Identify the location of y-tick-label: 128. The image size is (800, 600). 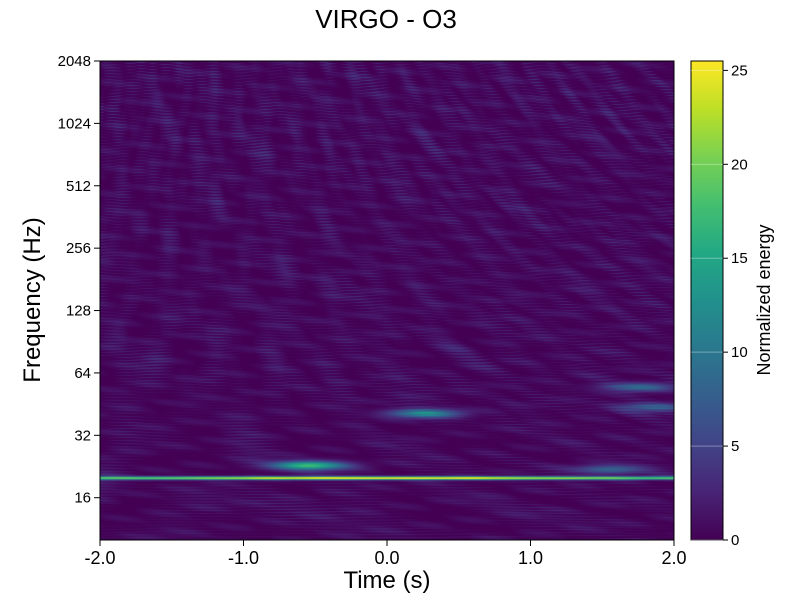
(78, 311).